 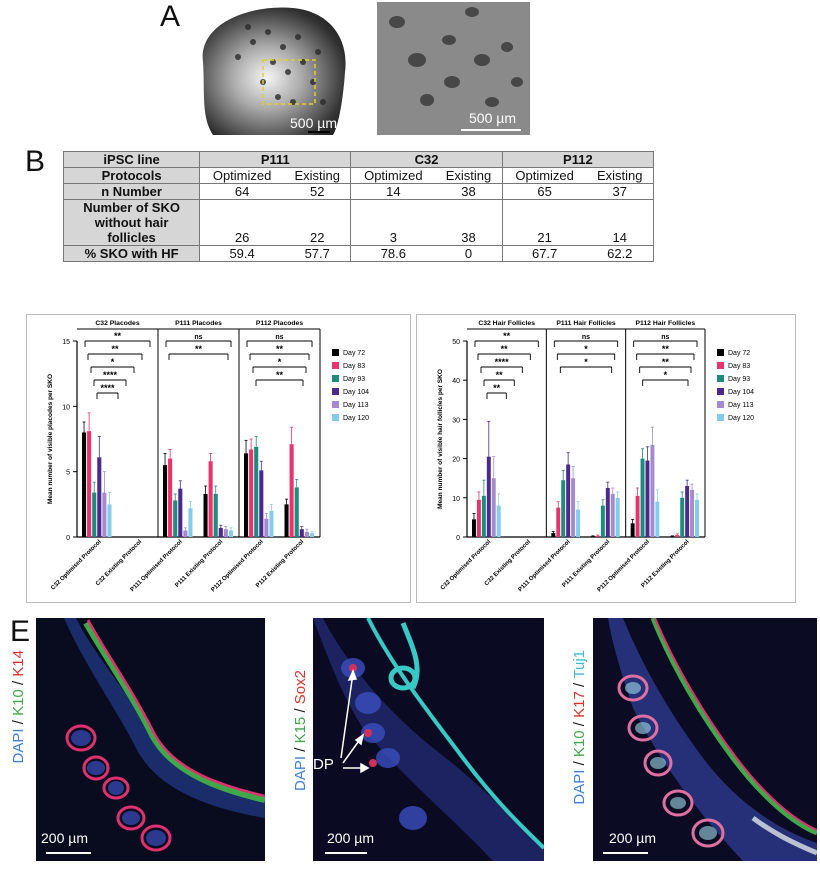 I want to click on table-cell: 14, so click(x=393, y=191).